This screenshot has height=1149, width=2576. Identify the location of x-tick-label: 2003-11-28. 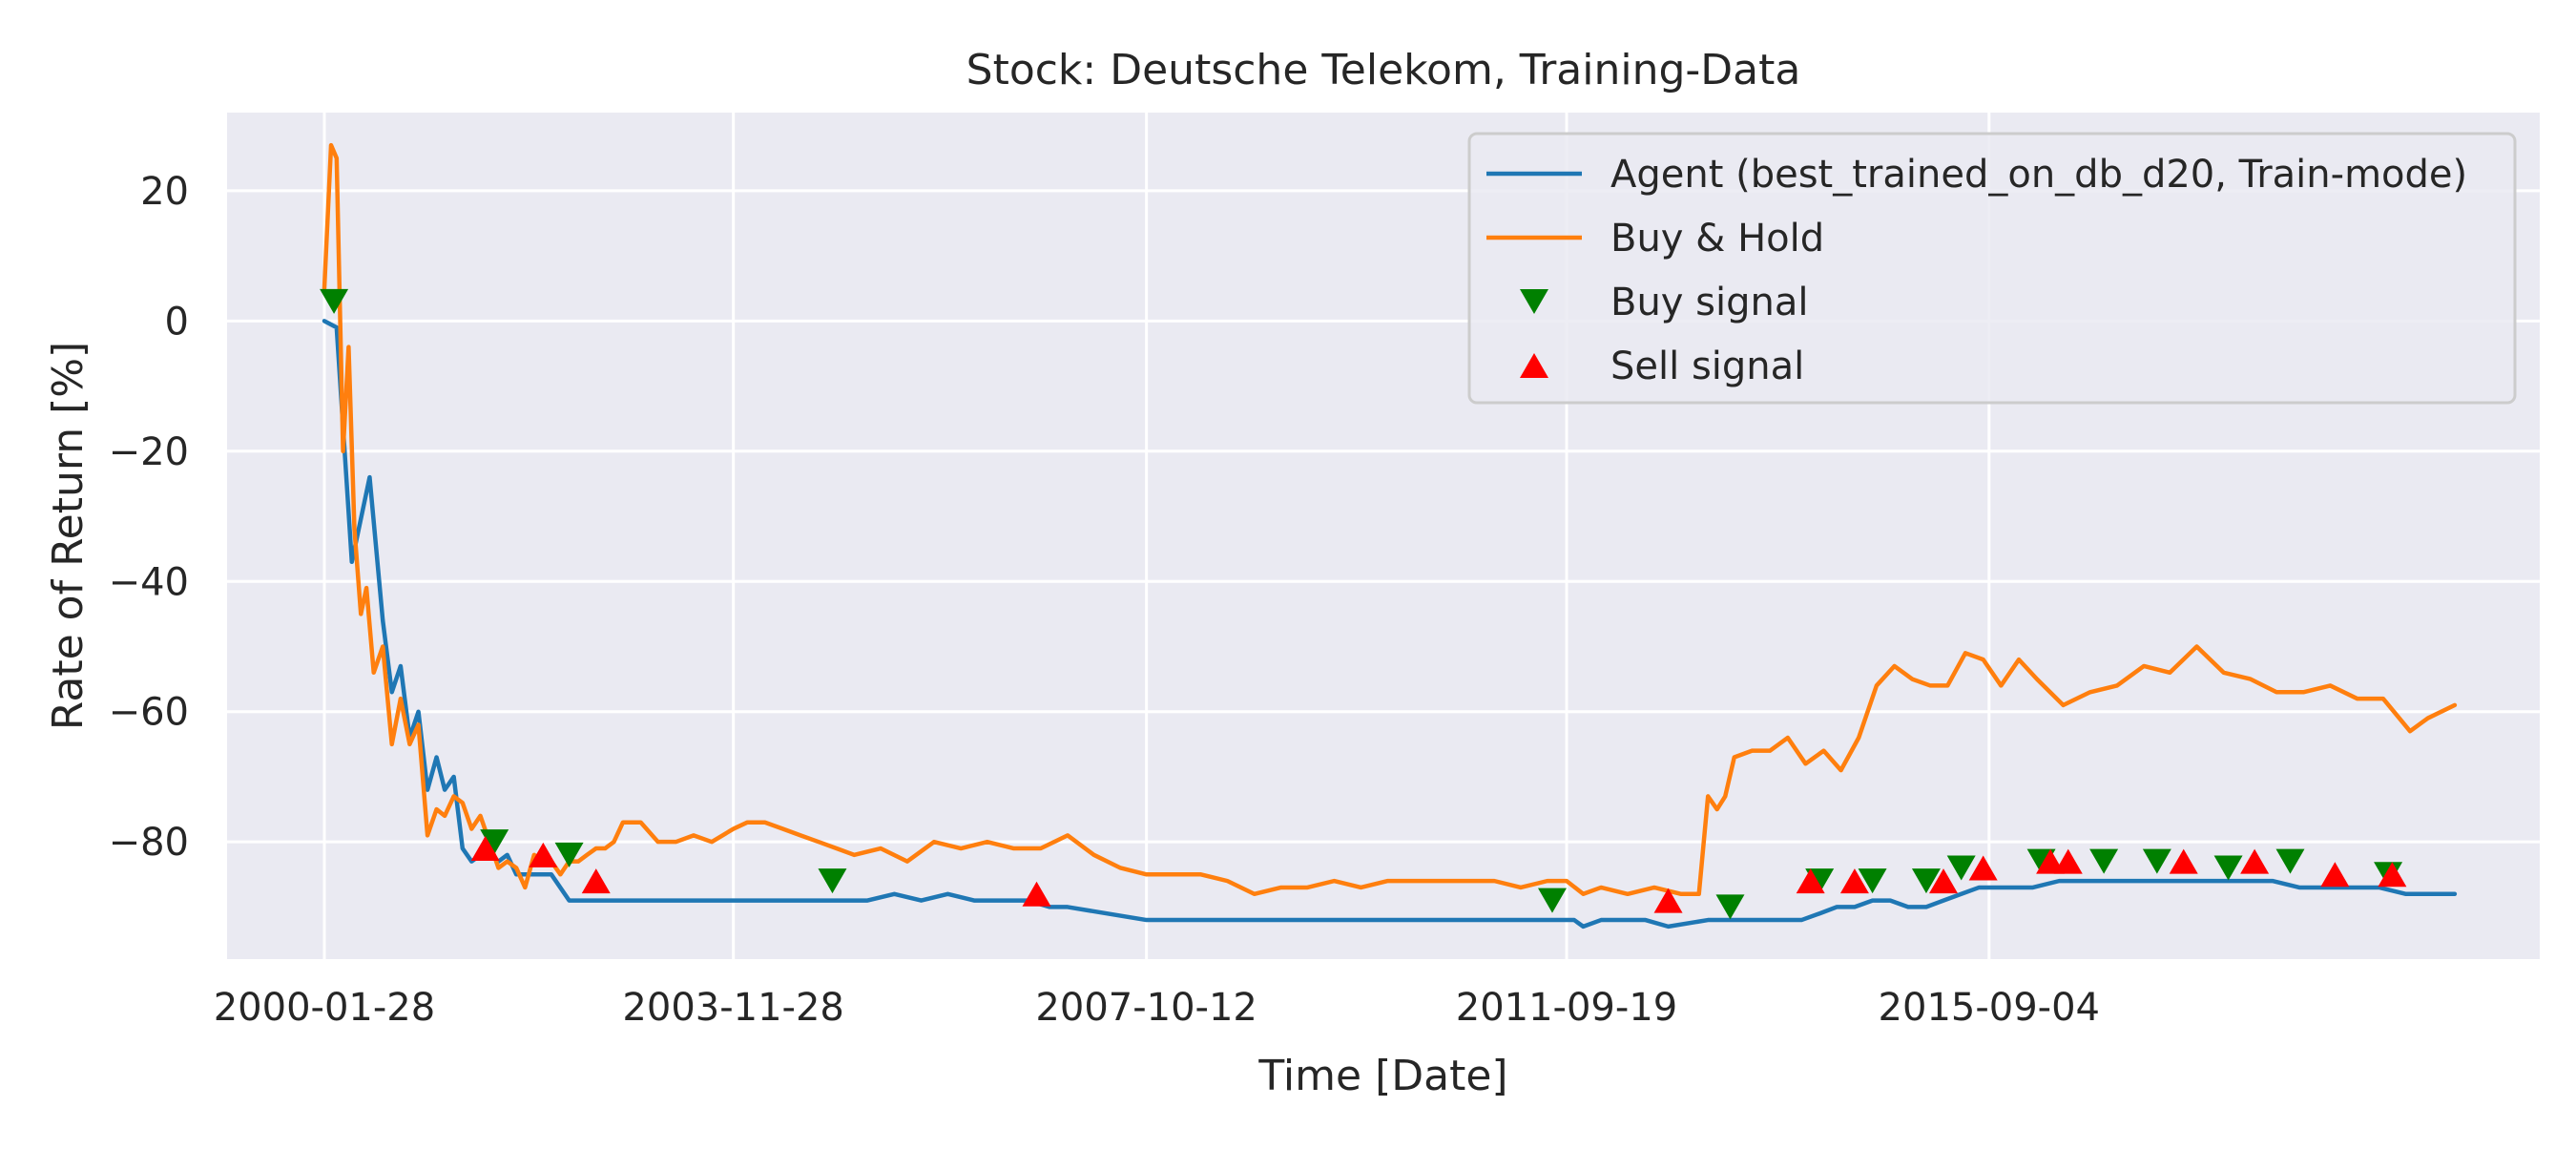
(732, 1008).